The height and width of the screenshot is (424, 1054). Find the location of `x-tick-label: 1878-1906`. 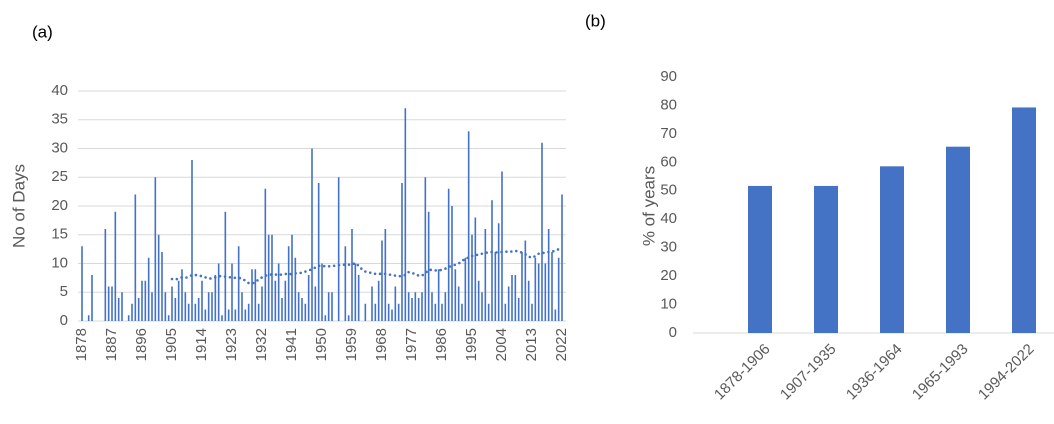

x-tick-label: 1878-1906 is located at coordinates (742, 372).